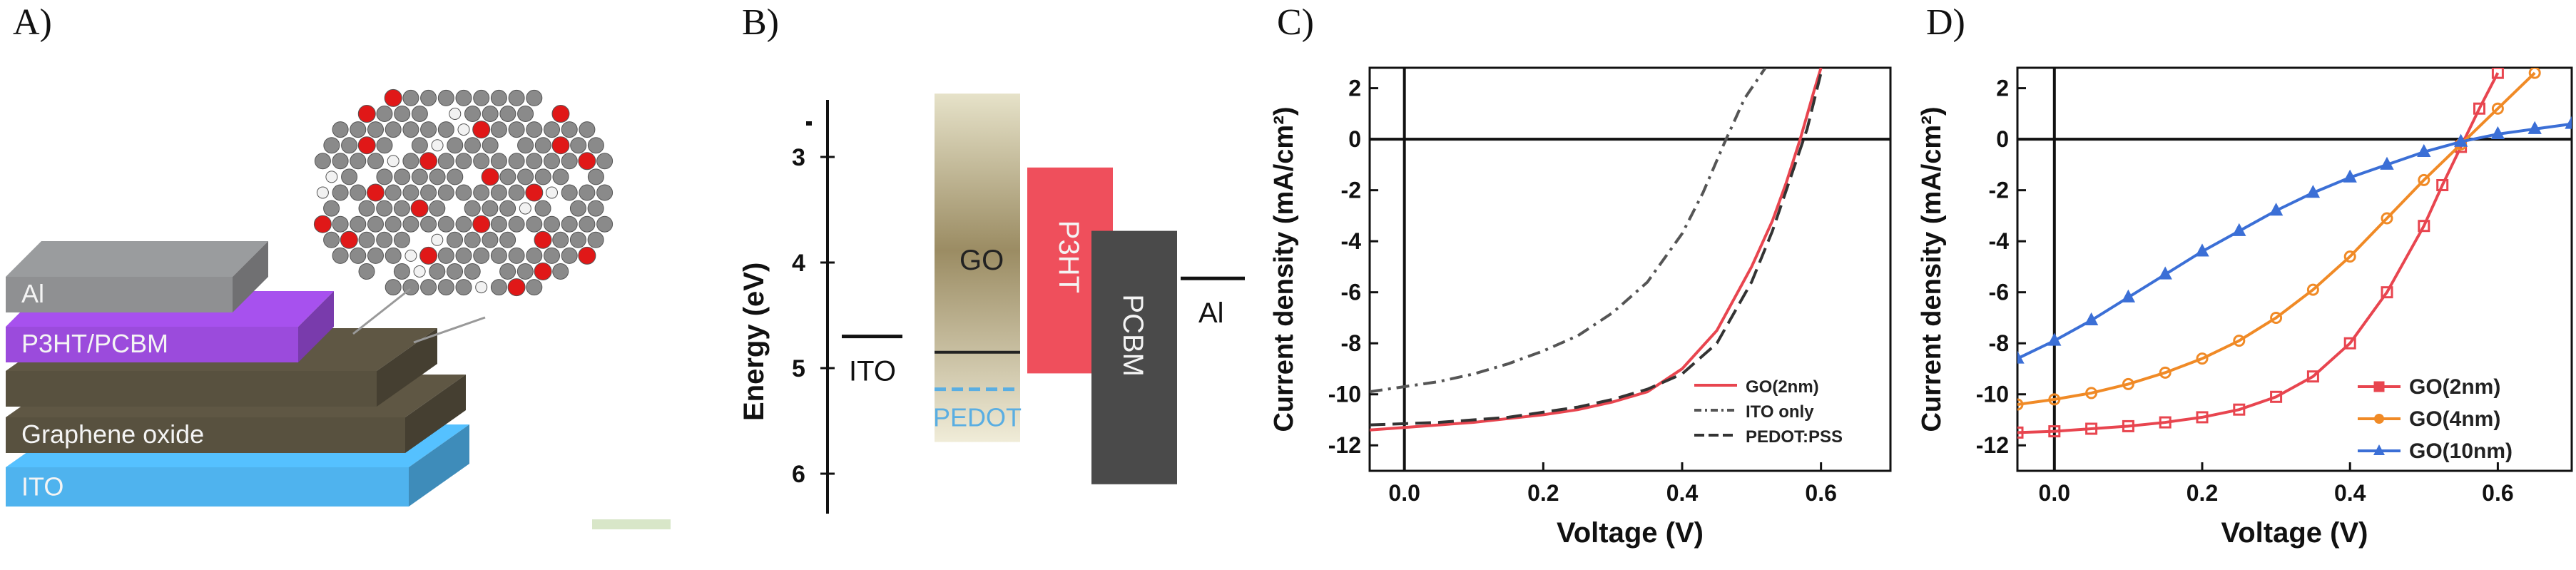 Image resolution: width=2576 pixels, height=570 pixels. What do you see at coordinates (1992, 445) in the screenshot?
I see `y-tick-label: -12` at bounding box center [1992, 445].